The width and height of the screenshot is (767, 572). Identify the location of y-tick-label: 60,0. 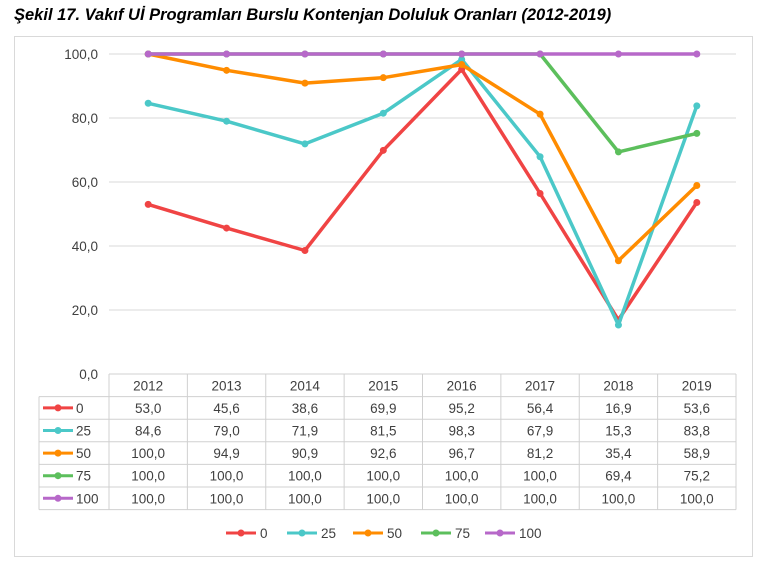
(85, 182).